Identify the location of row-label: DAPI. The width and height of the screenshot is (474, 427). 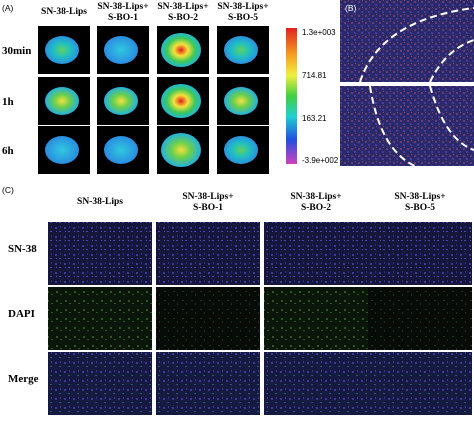
(21, 314).